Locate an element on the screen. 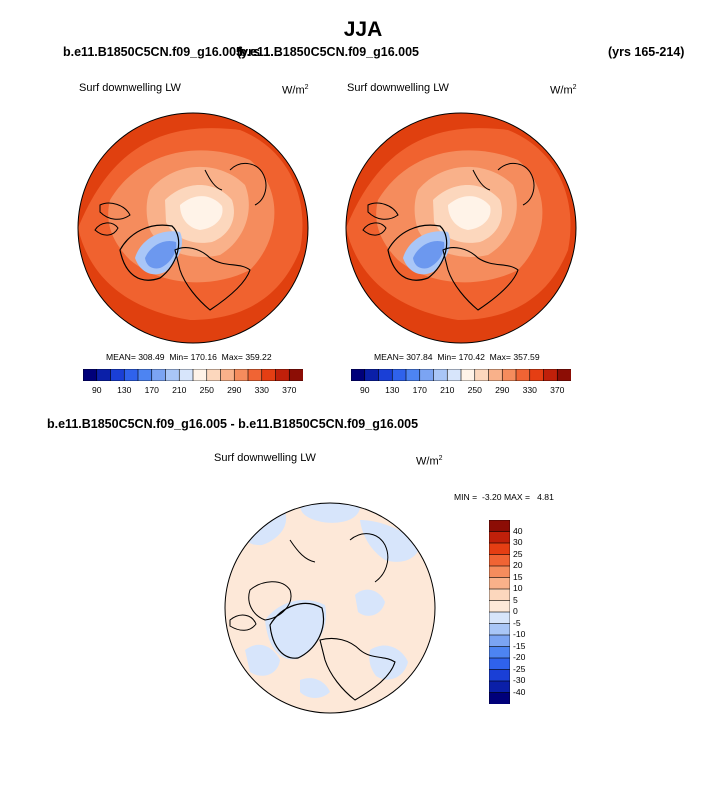 Image resolution: width=726 pixels, height=798 pixels. right-years: (yrs 165-214) is located at coordinates (646, 52).